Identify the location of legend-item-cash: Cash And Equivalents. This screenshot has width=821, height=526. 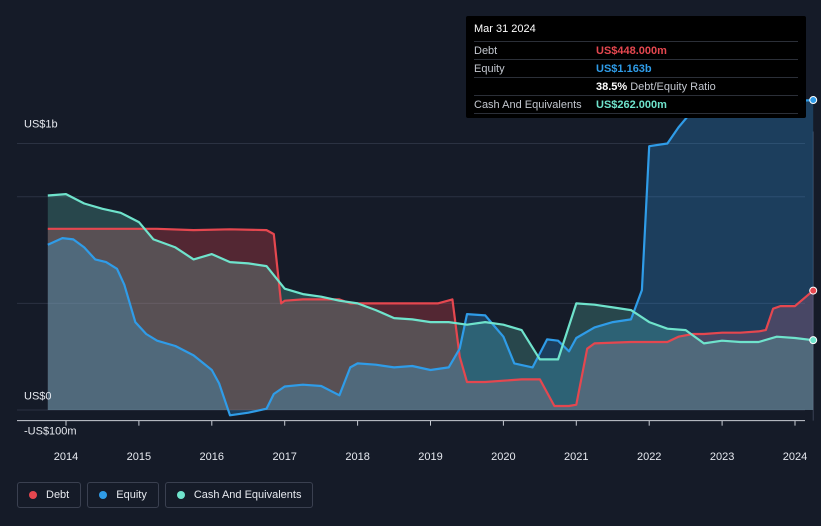
(239, 495).